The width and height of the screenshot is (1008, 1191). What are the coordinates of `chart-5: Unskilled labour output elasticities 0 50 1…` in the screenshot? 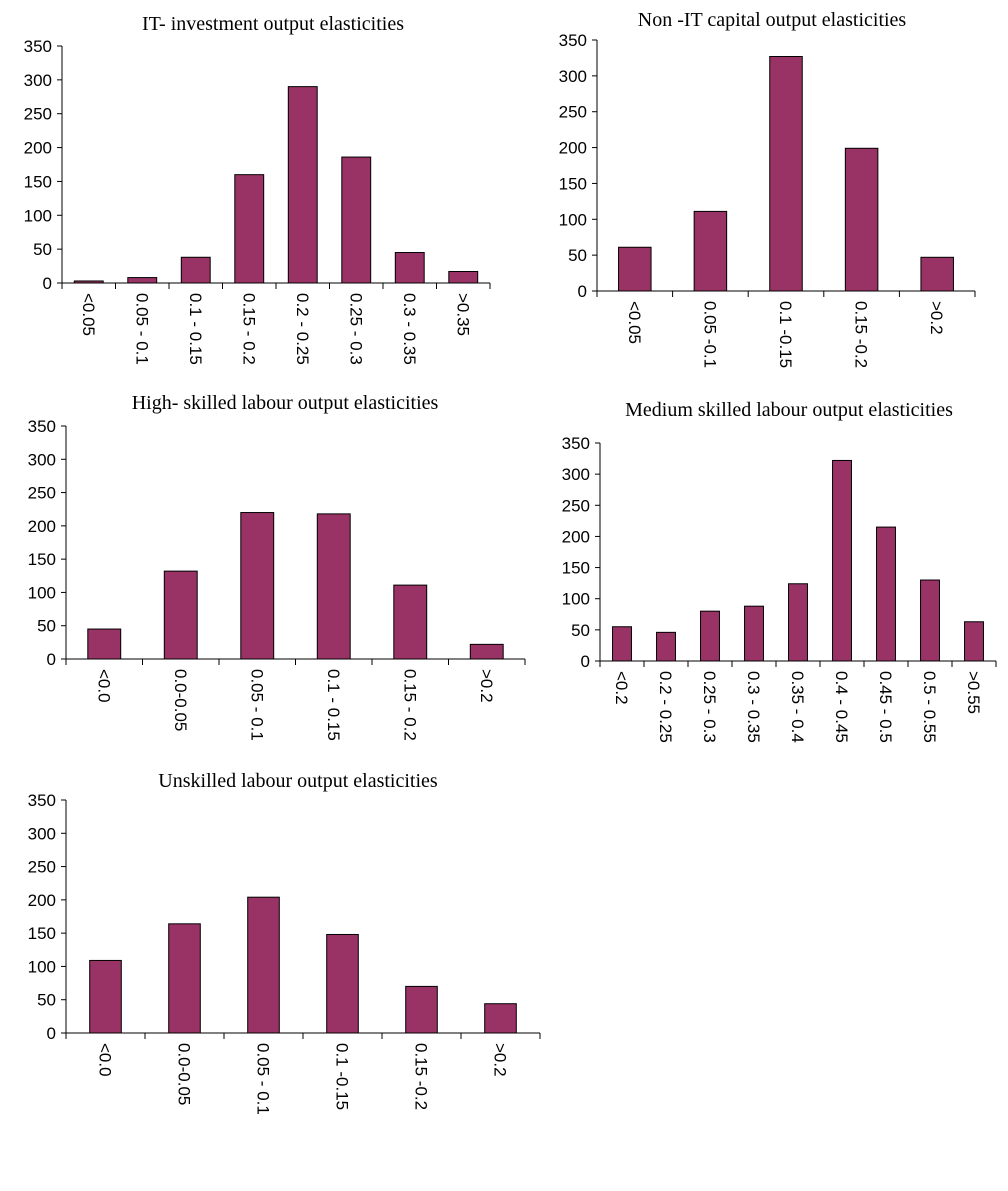 It's located at (284, 942).